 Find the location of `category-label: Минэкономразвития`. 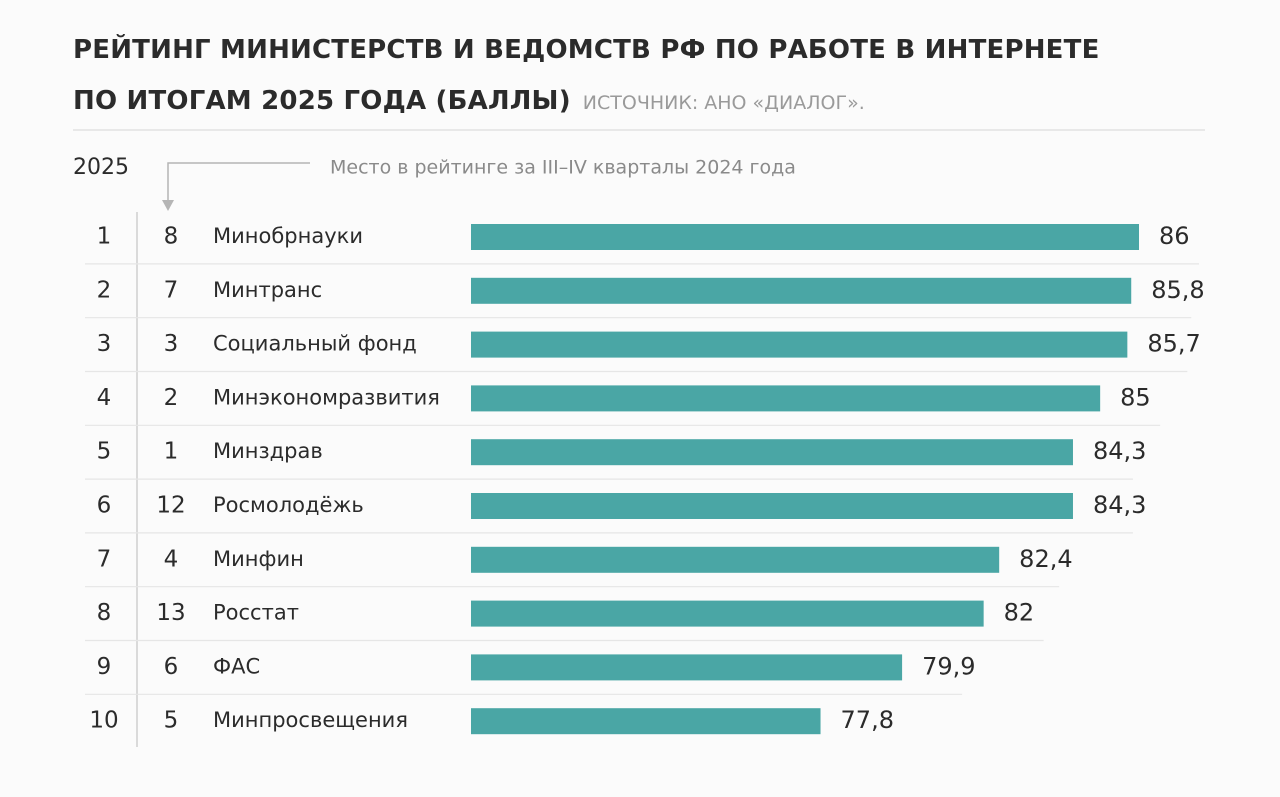

category-label: Минэкономразвития is located at coordinates (326, 397).